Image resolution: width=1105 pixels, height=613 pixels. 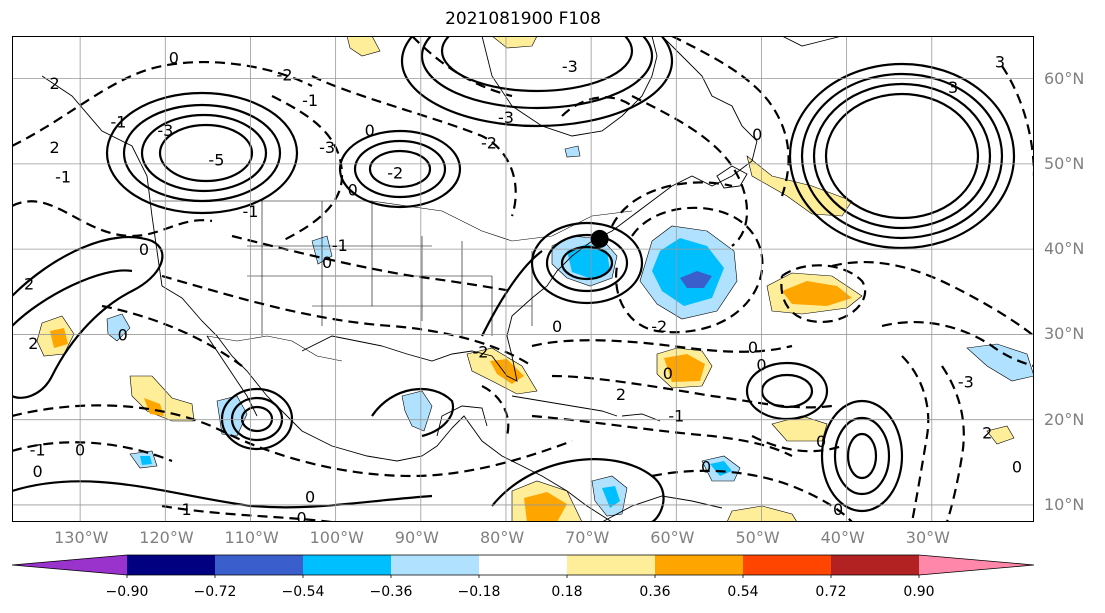 I want to click on contour-south-pacific, so click(x=222, y=494).